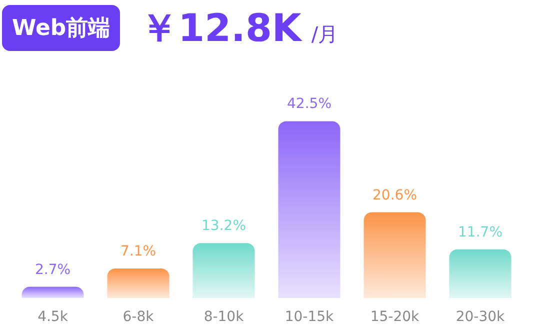  What do you see at coordinates (224, 226) in the screenshot?
I see `data-label: 13.2%` at bounding box center [224, 226].